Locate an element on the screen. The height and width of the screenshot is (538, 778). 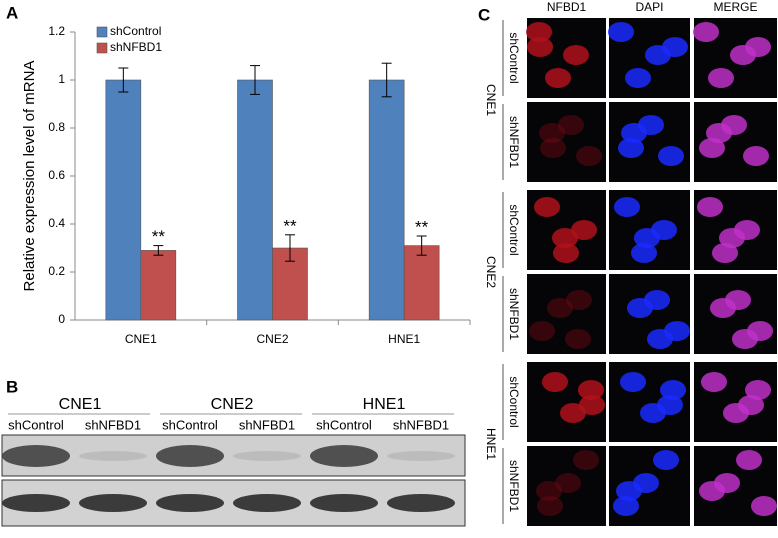
panel-label: B is located at coordinates (12, 386).